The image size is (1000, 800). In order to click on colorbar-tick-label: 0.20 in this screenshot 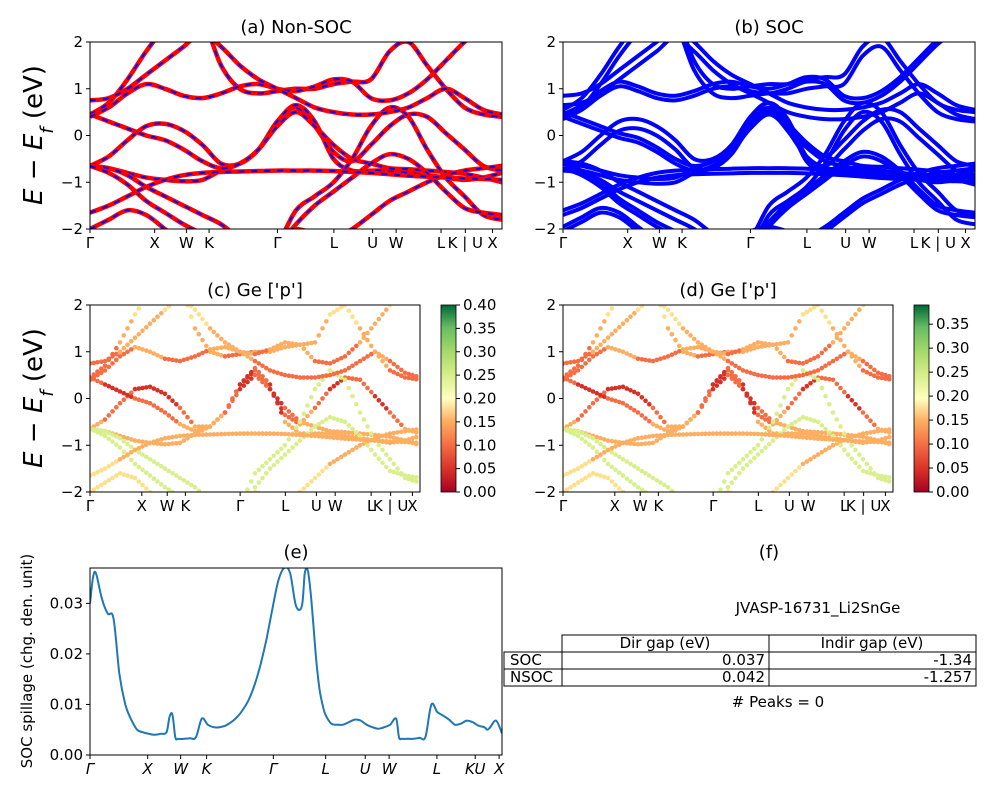, I will do `click(479, 399)`.